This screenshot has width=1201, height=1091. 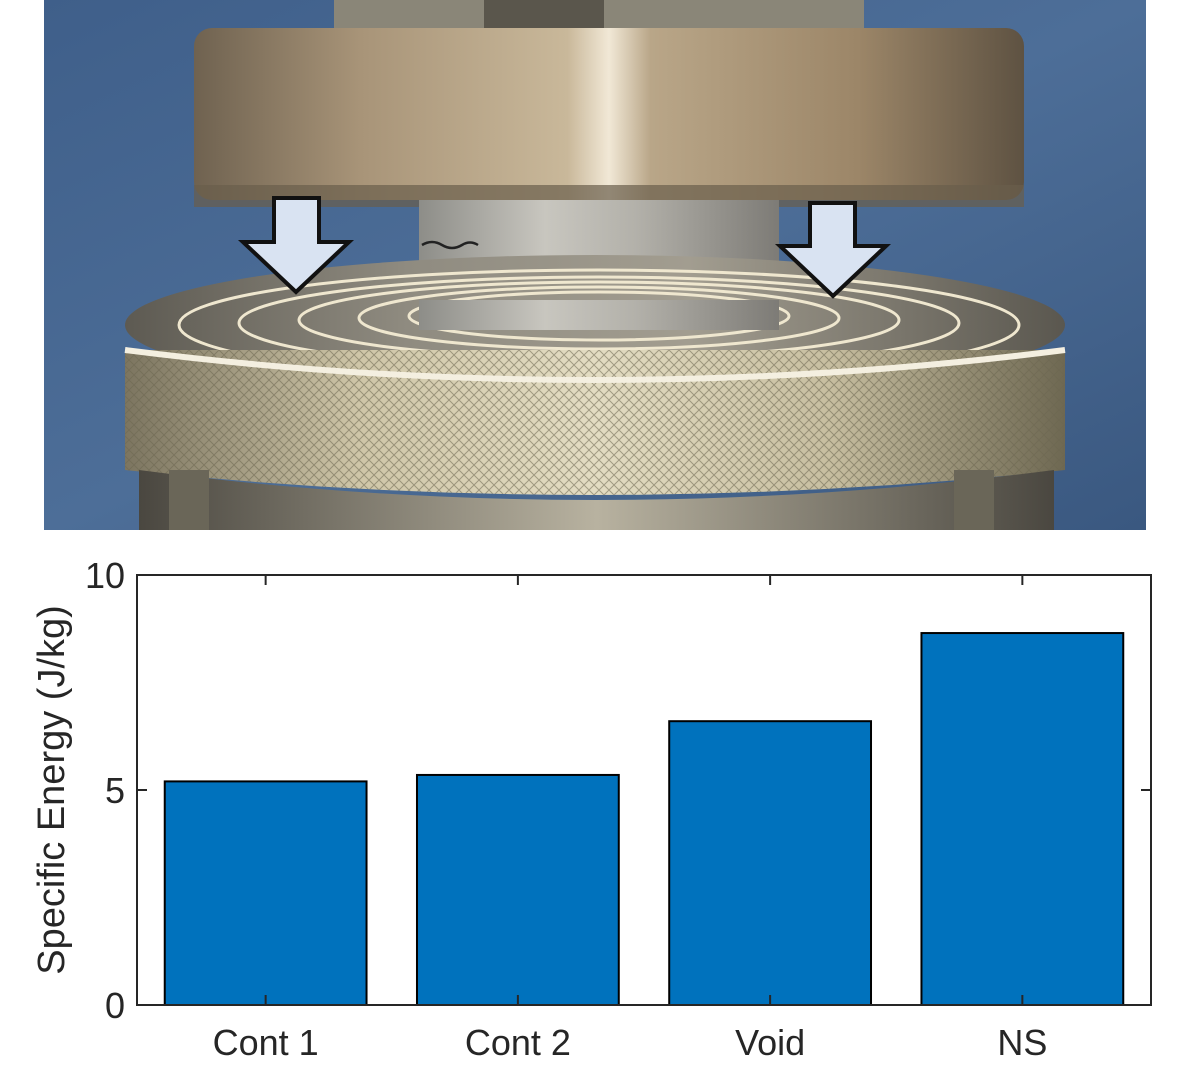 What do you see at coordinates (1022, 1042) in the screenshot?
I see `x-tick-label: NS` at bounding box center [1022, 1042].